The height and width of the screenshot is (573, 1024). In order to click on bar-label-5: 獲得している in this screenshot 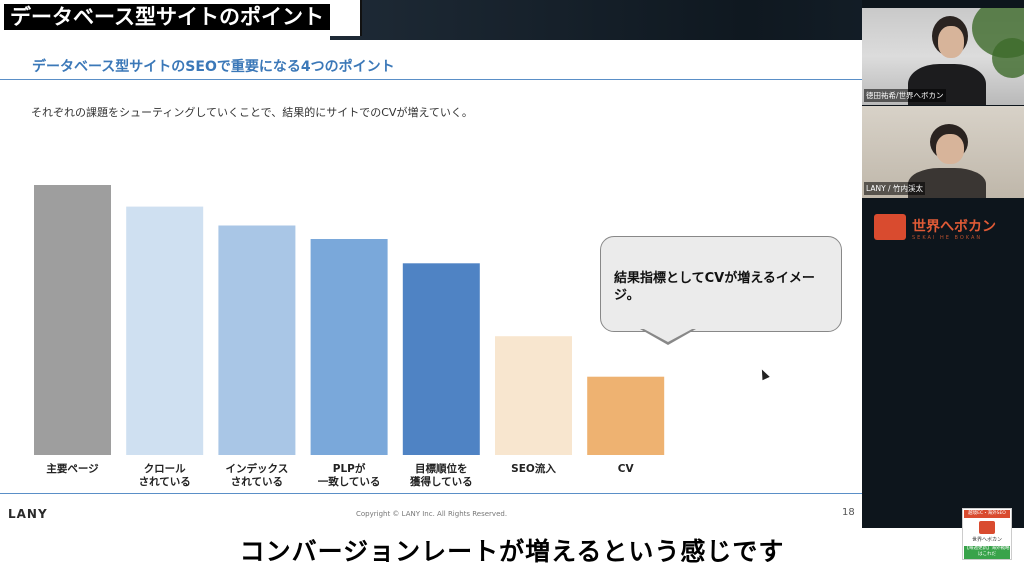, I will do `click(441, 481)`.